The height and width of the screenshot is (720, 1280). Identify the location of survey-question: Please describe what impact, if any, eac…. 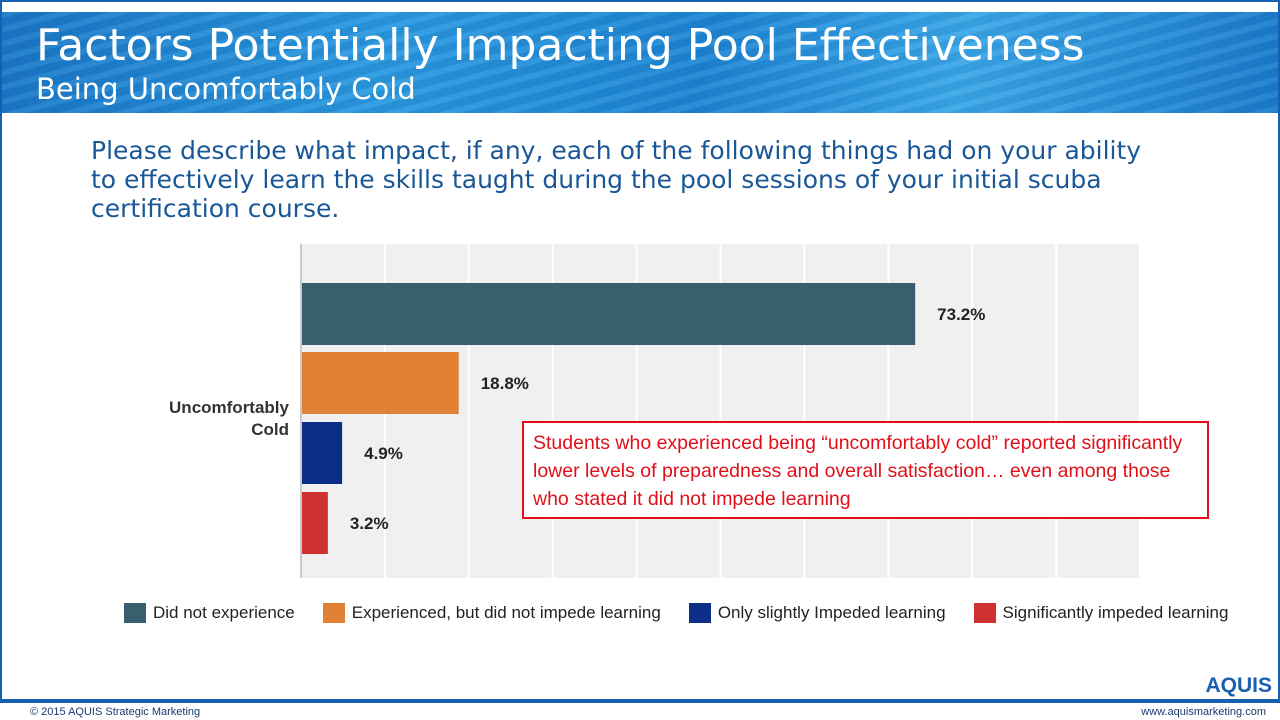
(616, 179).